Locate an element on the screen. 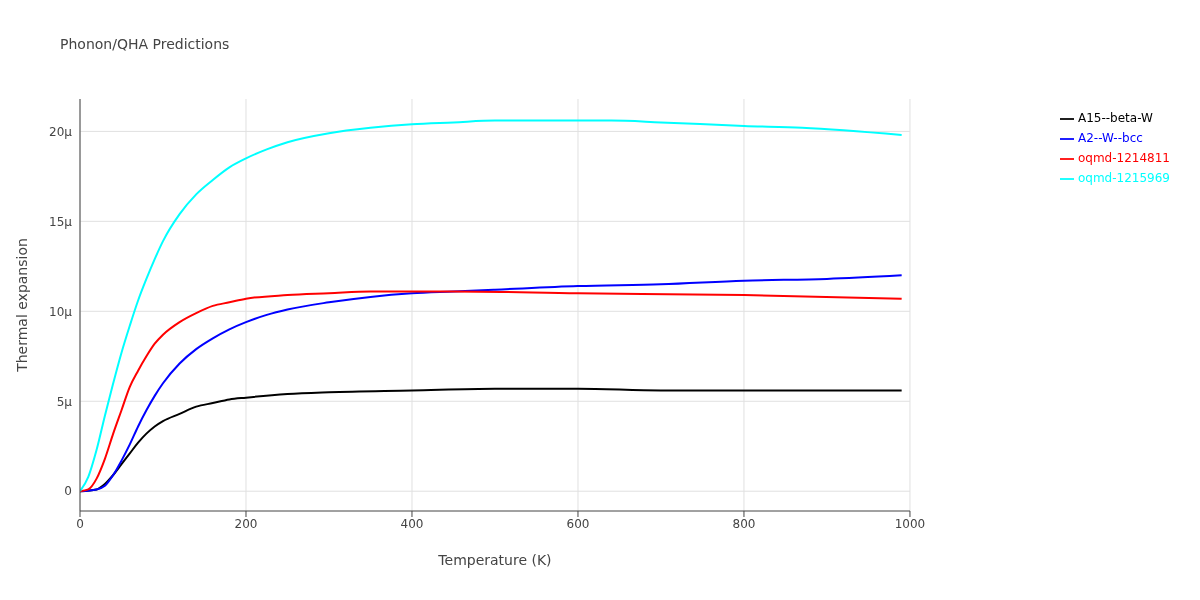 This screenshot has height=600, width=1200. legend-label: oqmd-1214811 is located at coordinates (1123, 158).